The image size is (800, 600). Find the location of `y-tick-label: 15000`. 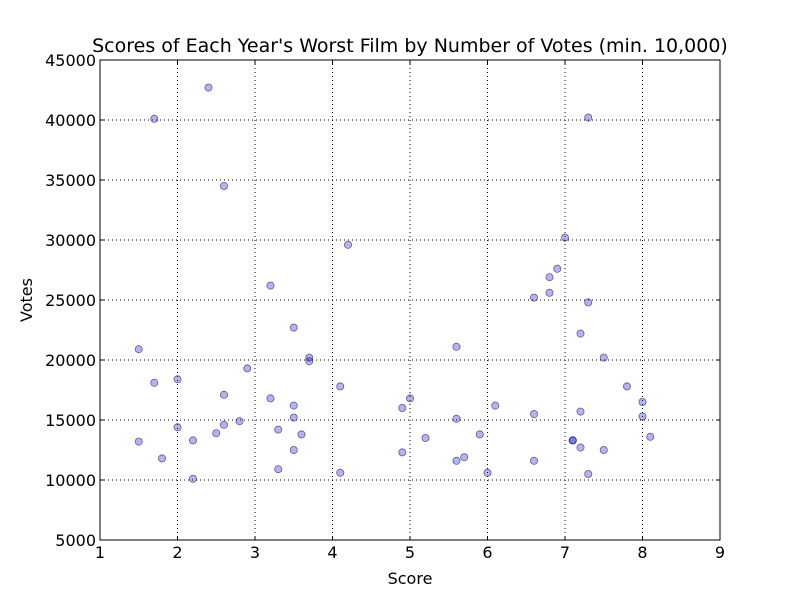

y-tick-label: 15000 is located at coordinates (70, 420).